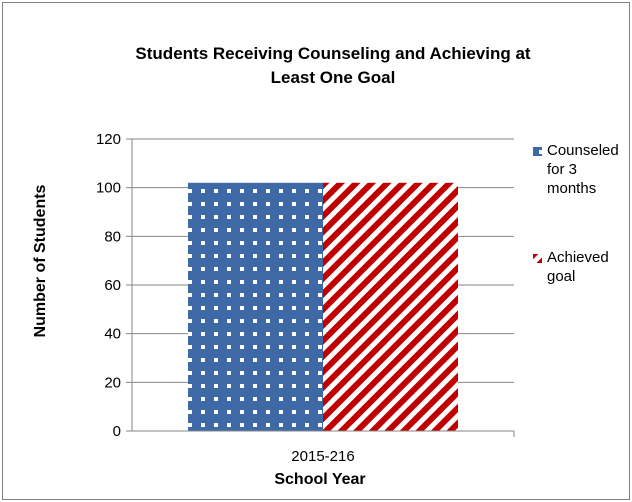  What do you see at coordinates (112, 236) in the screenshot?
I see `y-tick-label: 80` at bounding box center [112, 236].